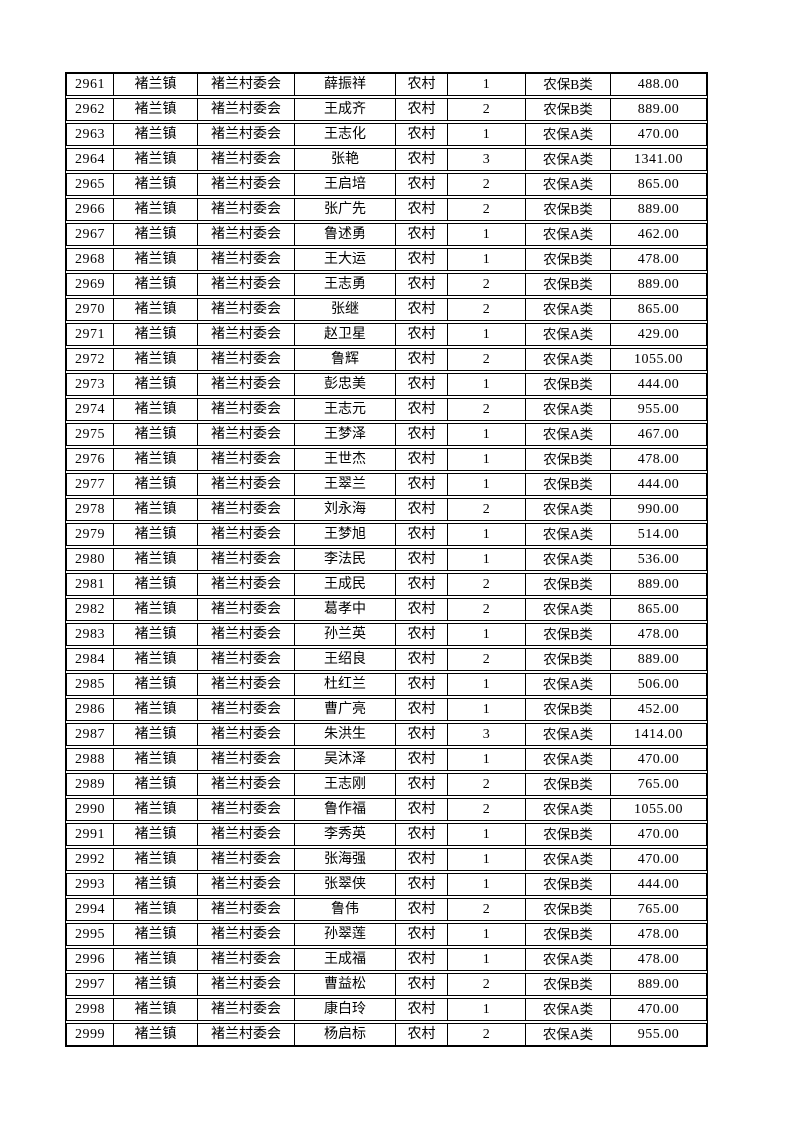  What do you see at coordinates (386, 384) in the screenshot?
I see `table-row: 2973 褚兰镇 褚兰村委会 彭忠美 农村 1 农保B类 444.00` at bounding box center [386, 384].